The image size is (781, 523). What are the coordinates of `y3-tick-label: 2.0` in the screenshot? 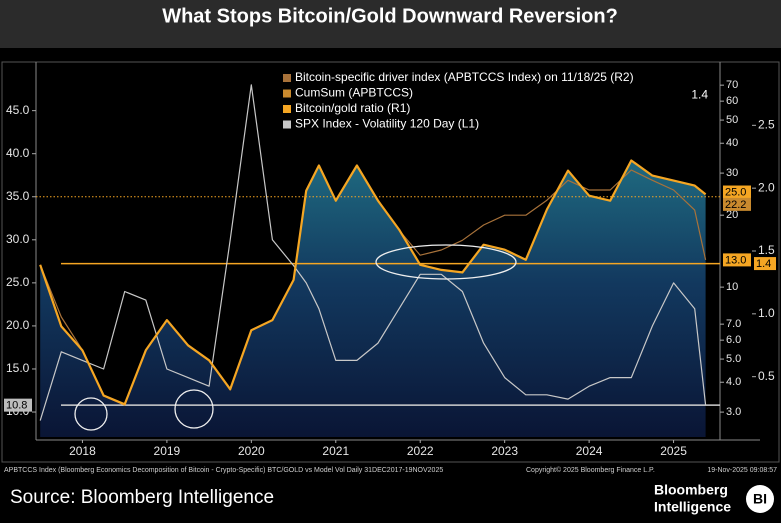 It's located at (766, 187).